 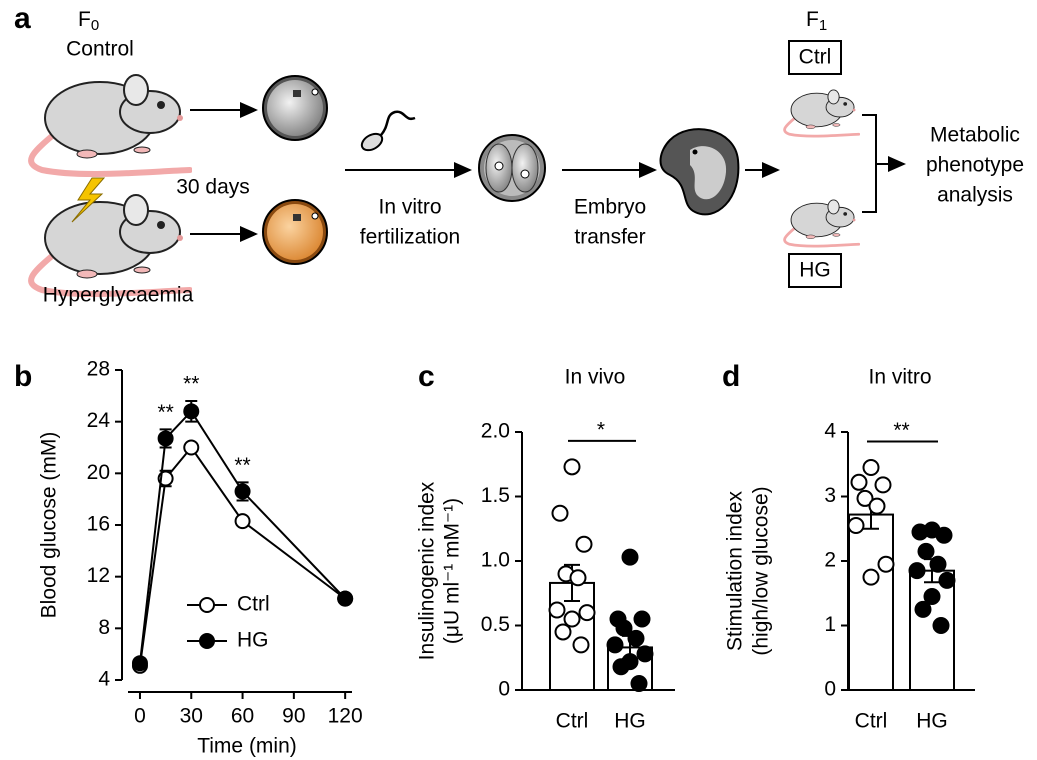 I want to click on x-tick-label: 90, so click(x=293, y=716).